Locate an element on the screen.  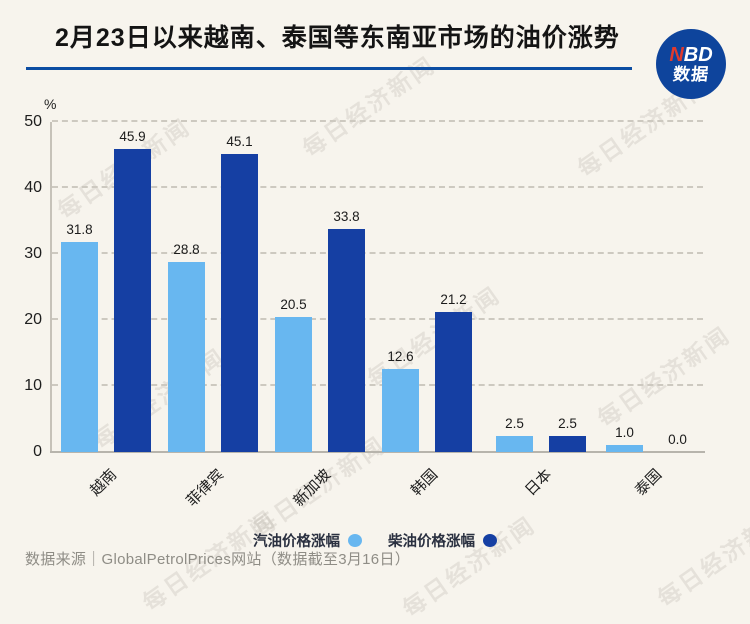
bar-汽油价格涨幅-越南: 31.8 is located at coordinates (79, 337).